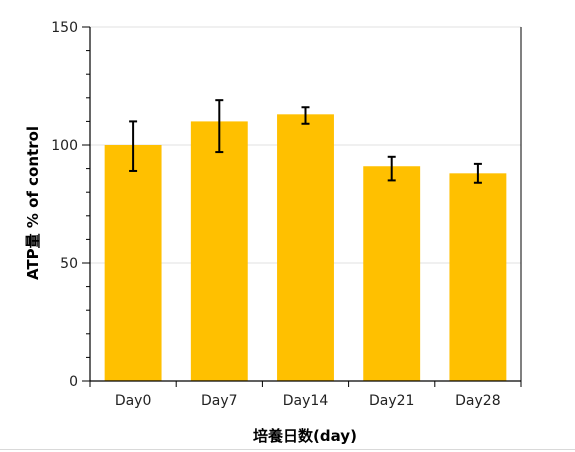 This screenshot has height=452, width=575. What do you see at coordinates (477, 401) in the screenshot?
I see `x-tick-label: Day28` at bounding box center [477, 401].